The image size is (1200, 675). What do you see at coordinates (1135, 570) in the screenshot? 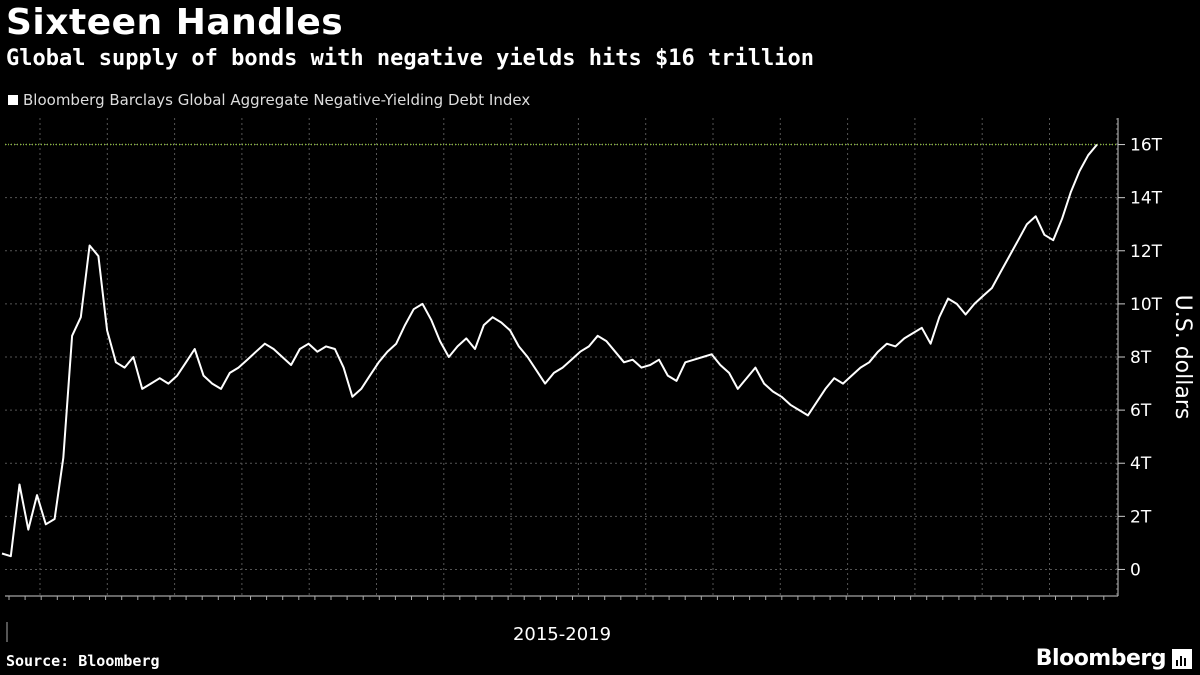
I see `y-tick-label: 0` at bounding box center [1135, 570].